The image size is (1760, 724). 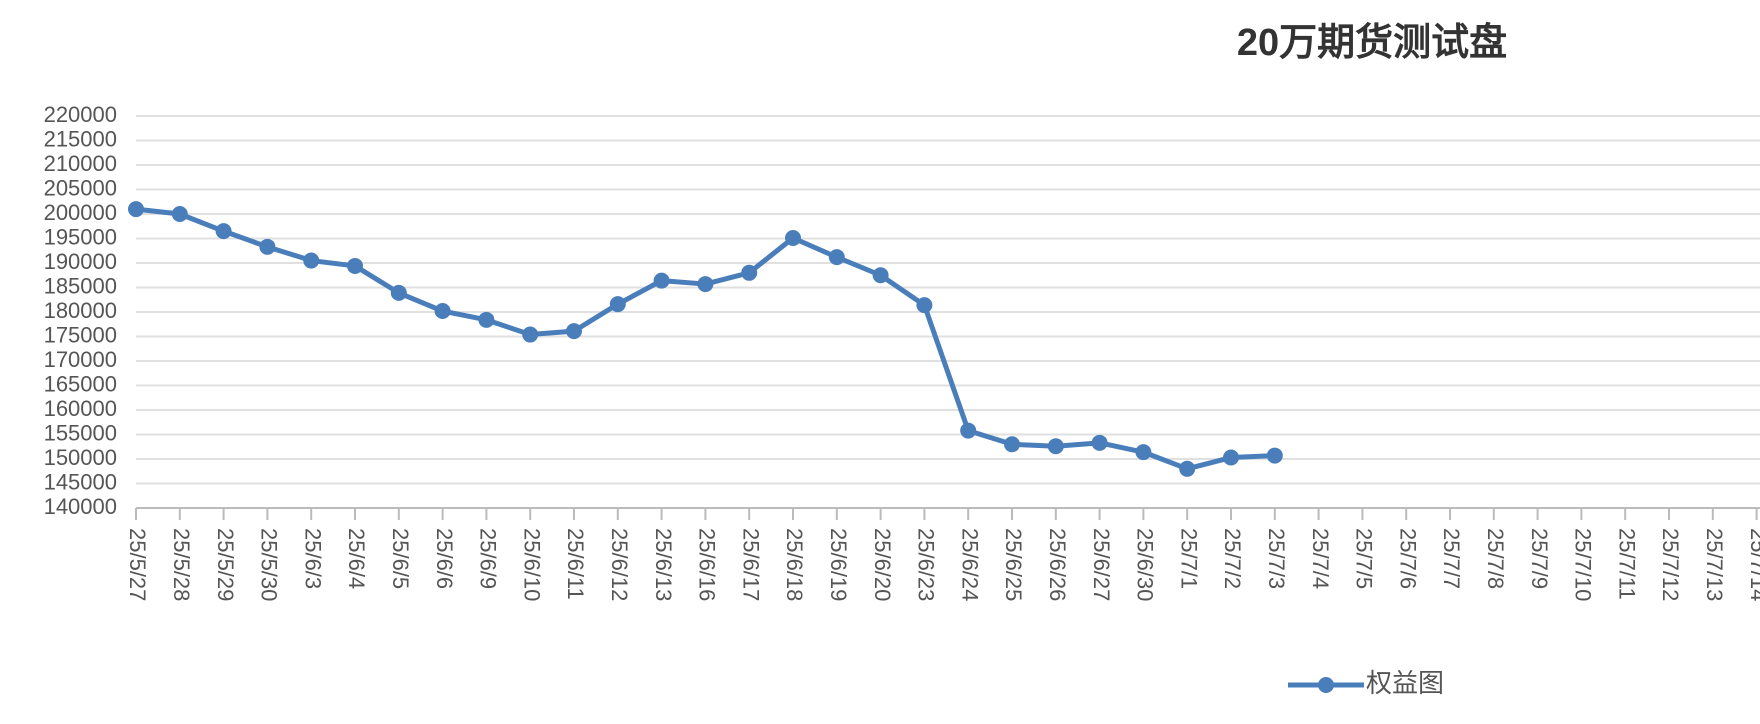 What do you see at coordinates (1405, 683) in the screenshot?
I see `legend-label: 权益图` at bounding box center [1405, 683].